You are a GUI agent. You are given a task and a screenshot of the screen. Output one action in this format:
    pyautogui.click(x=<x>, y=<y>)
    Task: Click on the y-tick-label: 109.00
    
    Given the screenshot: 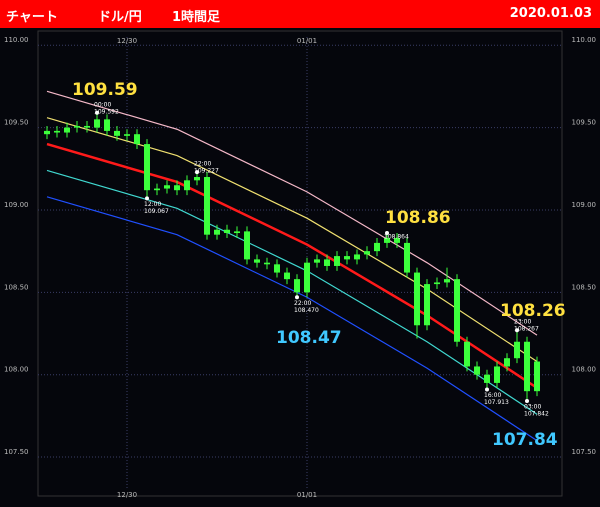 What is the action you would take?
    pyautogui.click(x=16, y=205)
    